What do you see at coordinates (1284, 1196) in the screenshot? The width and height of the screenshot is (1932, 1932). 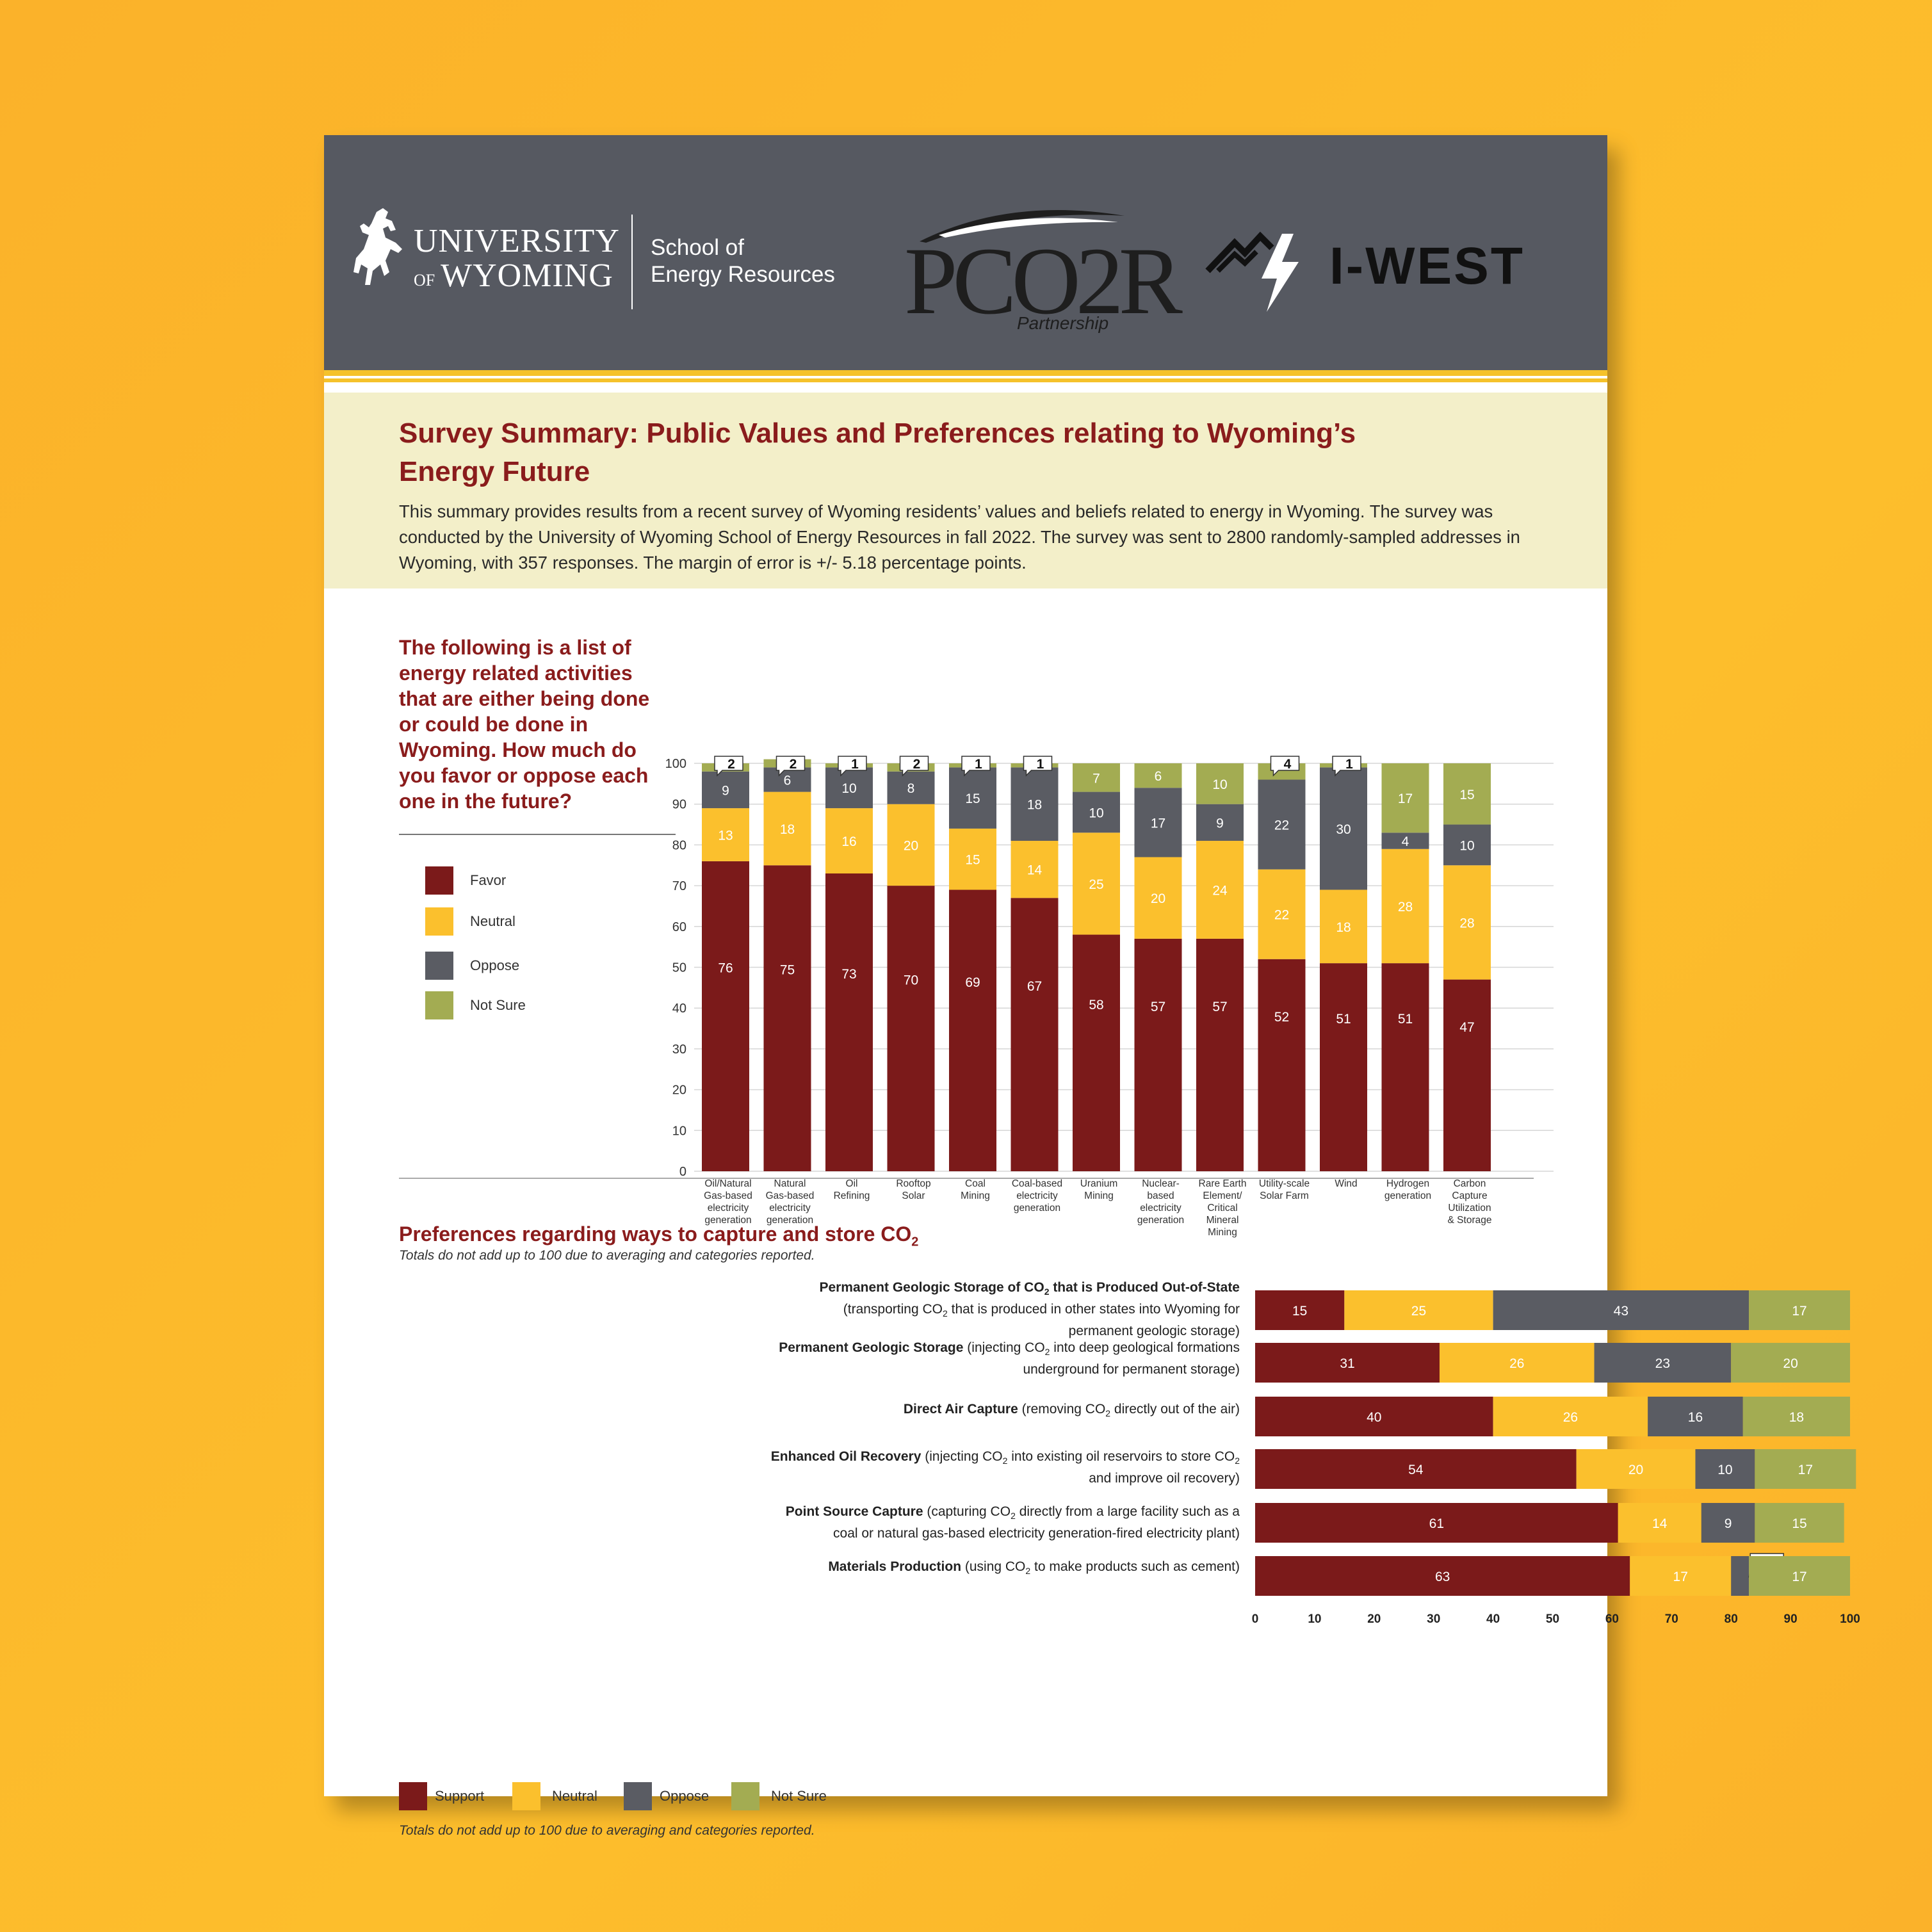 I see `x-category-label: Solar Farm` at bounding box center [1284, 1196].